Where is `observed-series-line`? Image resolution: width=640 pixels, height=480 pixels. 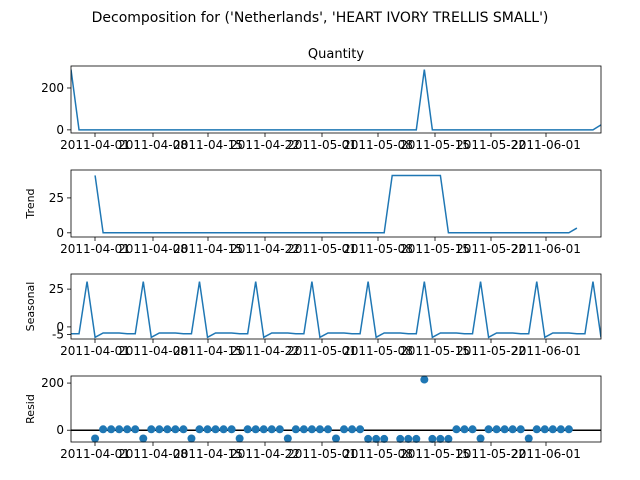
observed-series-line is located at coordinates (336, 100).